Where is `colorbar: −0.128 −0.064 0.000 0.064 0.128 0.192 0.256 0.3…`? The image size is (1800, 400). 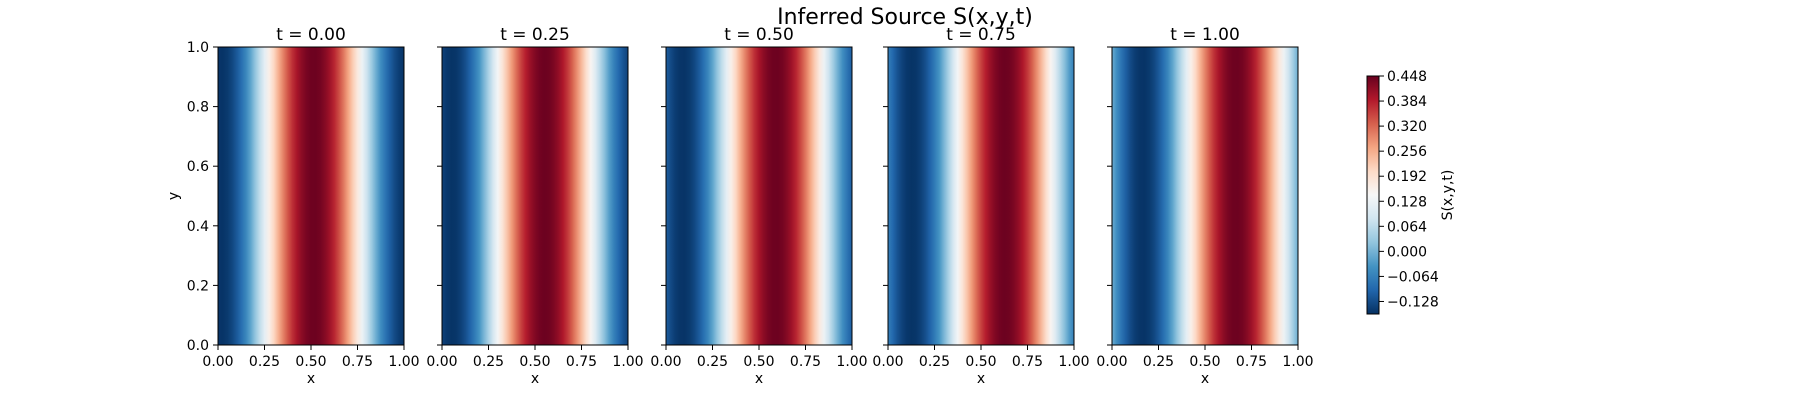 colorbar: −0.128 −0.064 0.000 0.064 0.128 0.192 0.256 0.3… is located at coordinates (1411, 192).